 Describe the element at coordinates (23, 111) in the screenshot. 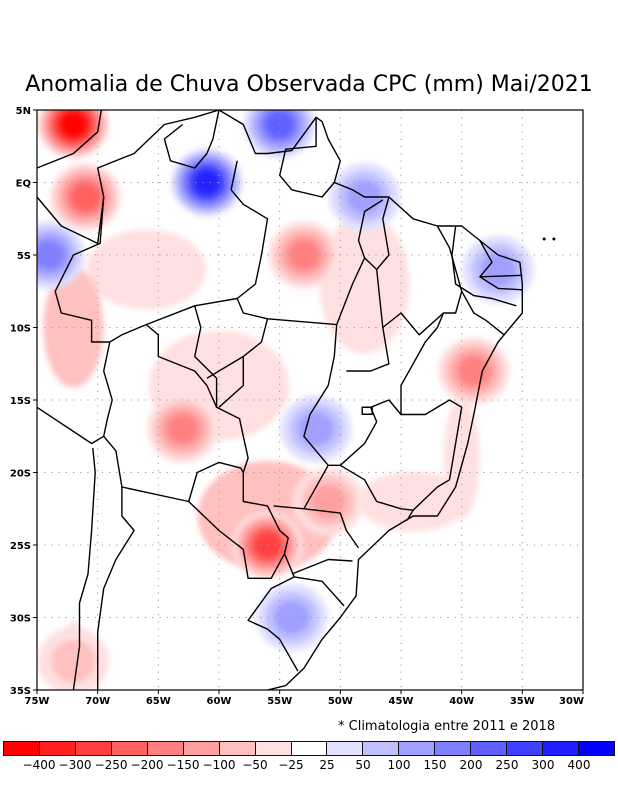

I see `lat-tick-label: 5N` at that location.